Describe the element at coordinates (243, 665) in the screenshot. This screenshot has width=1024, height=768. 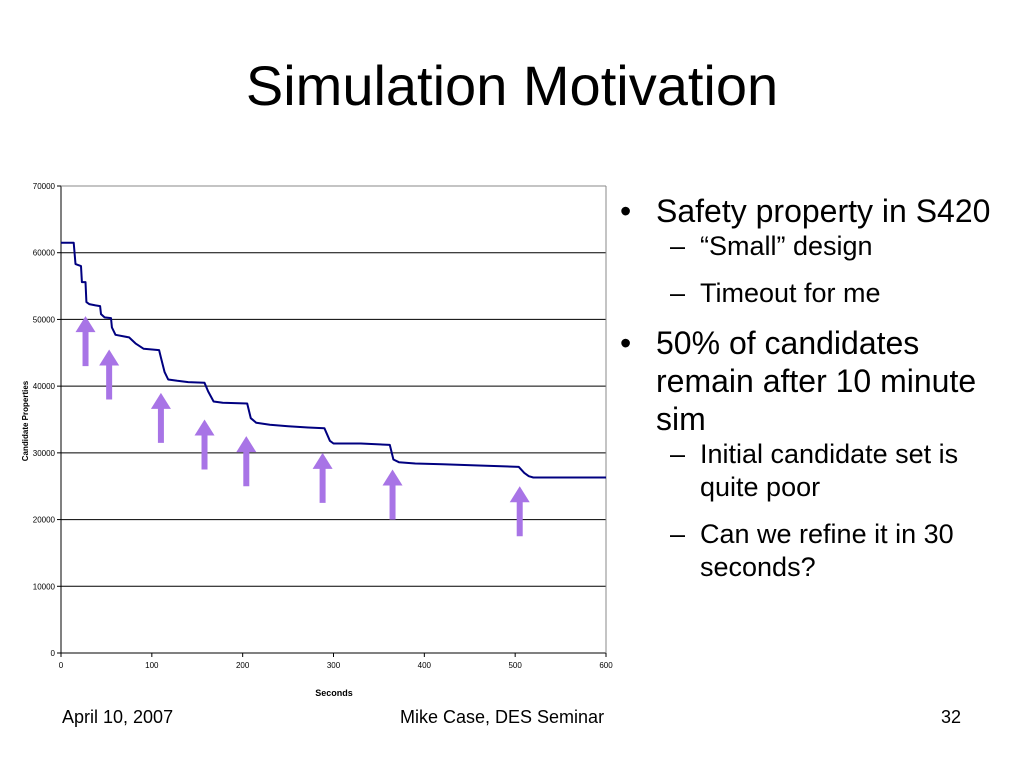
I see `x-tick-label: 200` at that location.